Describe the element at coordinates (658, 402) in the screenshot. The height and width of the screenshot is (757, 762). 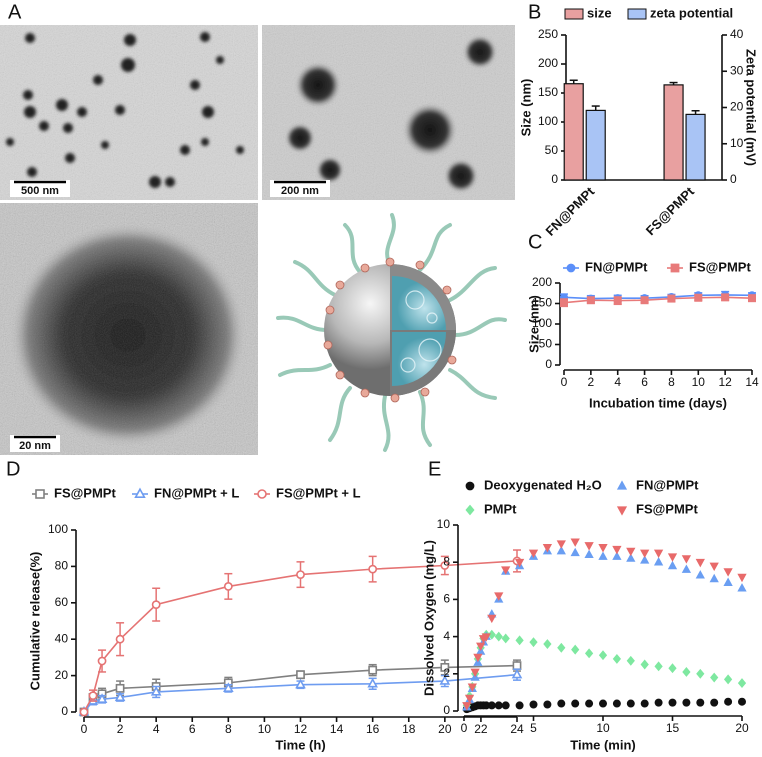
I see `x-axis-title: Incubation time (days)` at that location.